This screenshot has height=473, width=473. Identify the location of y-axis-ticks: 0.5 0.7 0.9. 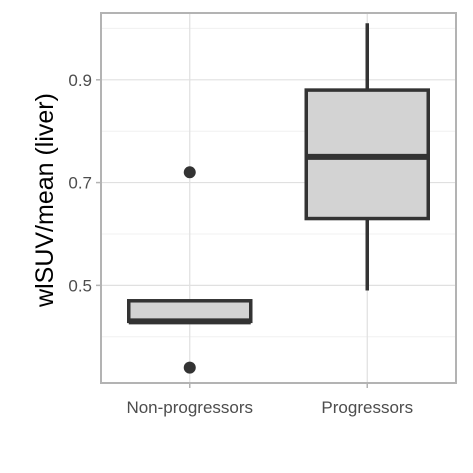
(84, 183).